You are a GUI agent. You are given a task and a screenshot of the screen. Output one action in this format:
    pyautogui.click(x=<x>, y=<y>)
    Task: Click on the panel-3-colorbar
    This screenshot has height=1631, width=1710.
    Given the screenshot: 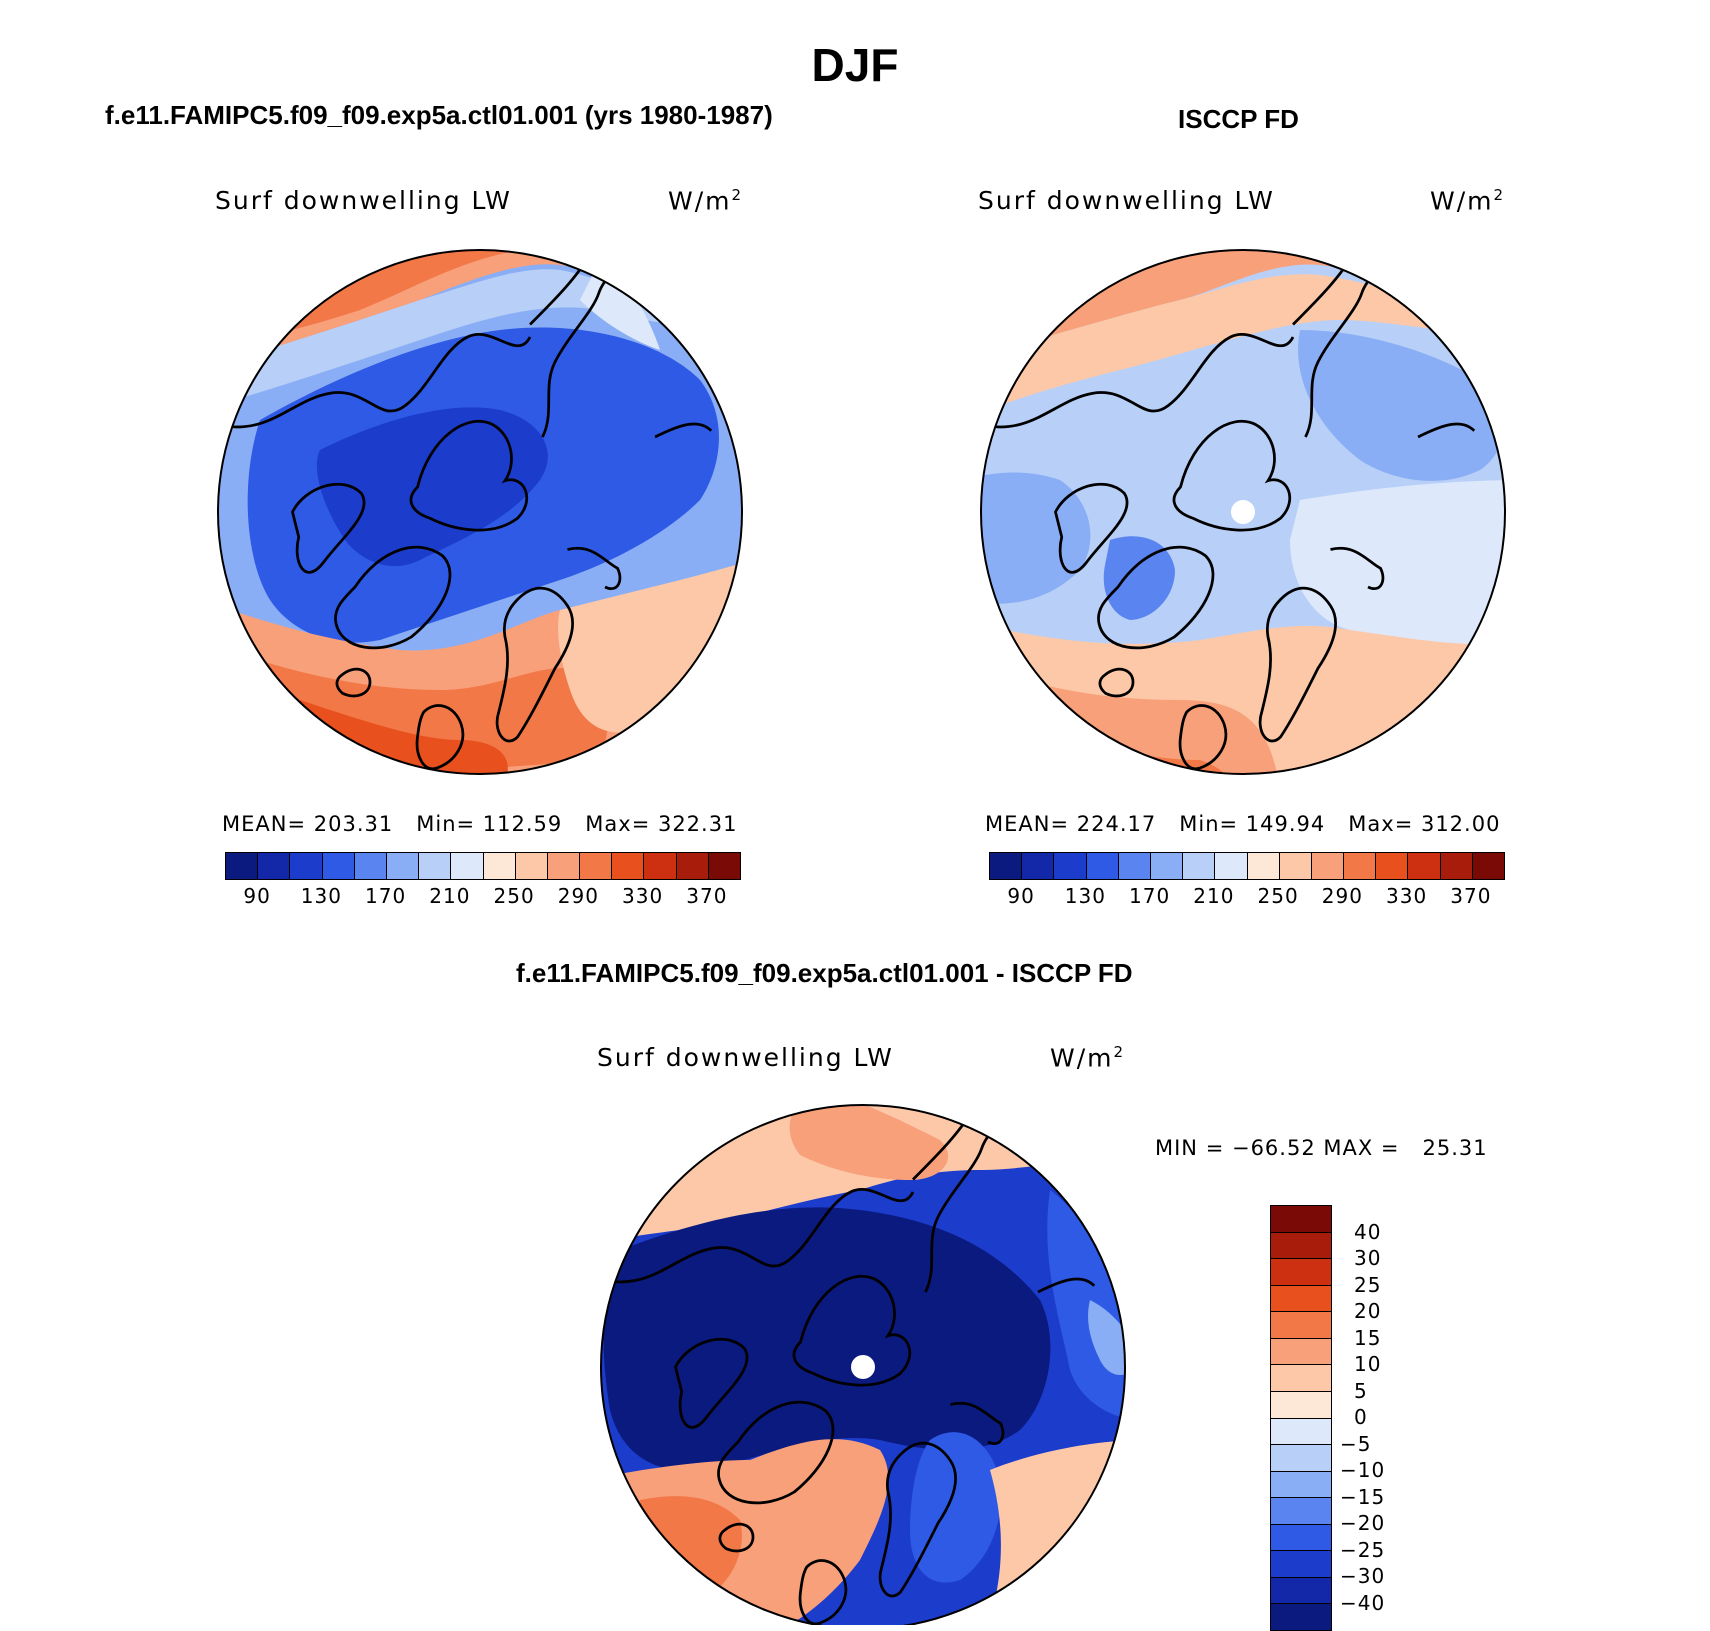 What is the action you would take?
    pyautogui.click(x=1301, y=1418)
    